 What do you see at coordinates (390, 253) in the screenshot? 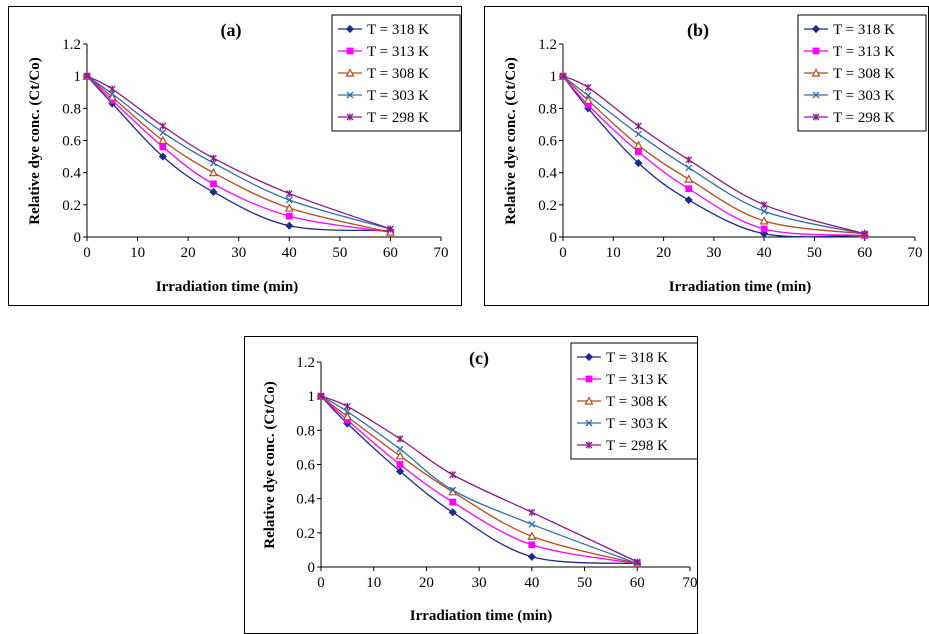
I see `x-tick-label: 60` at bounding box center [390, 253].